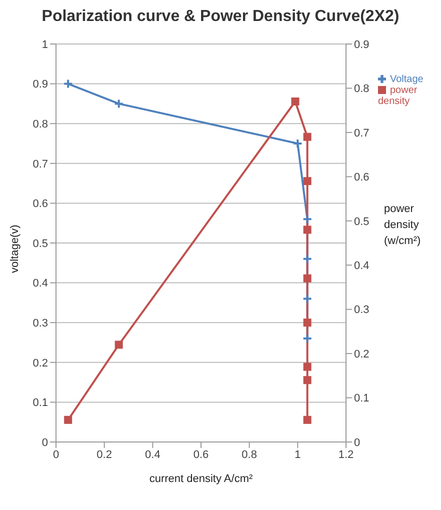 The height and width of the screenshot is (510, 441). I want to click on x-tick-label: 0.4, so click(152, 454).